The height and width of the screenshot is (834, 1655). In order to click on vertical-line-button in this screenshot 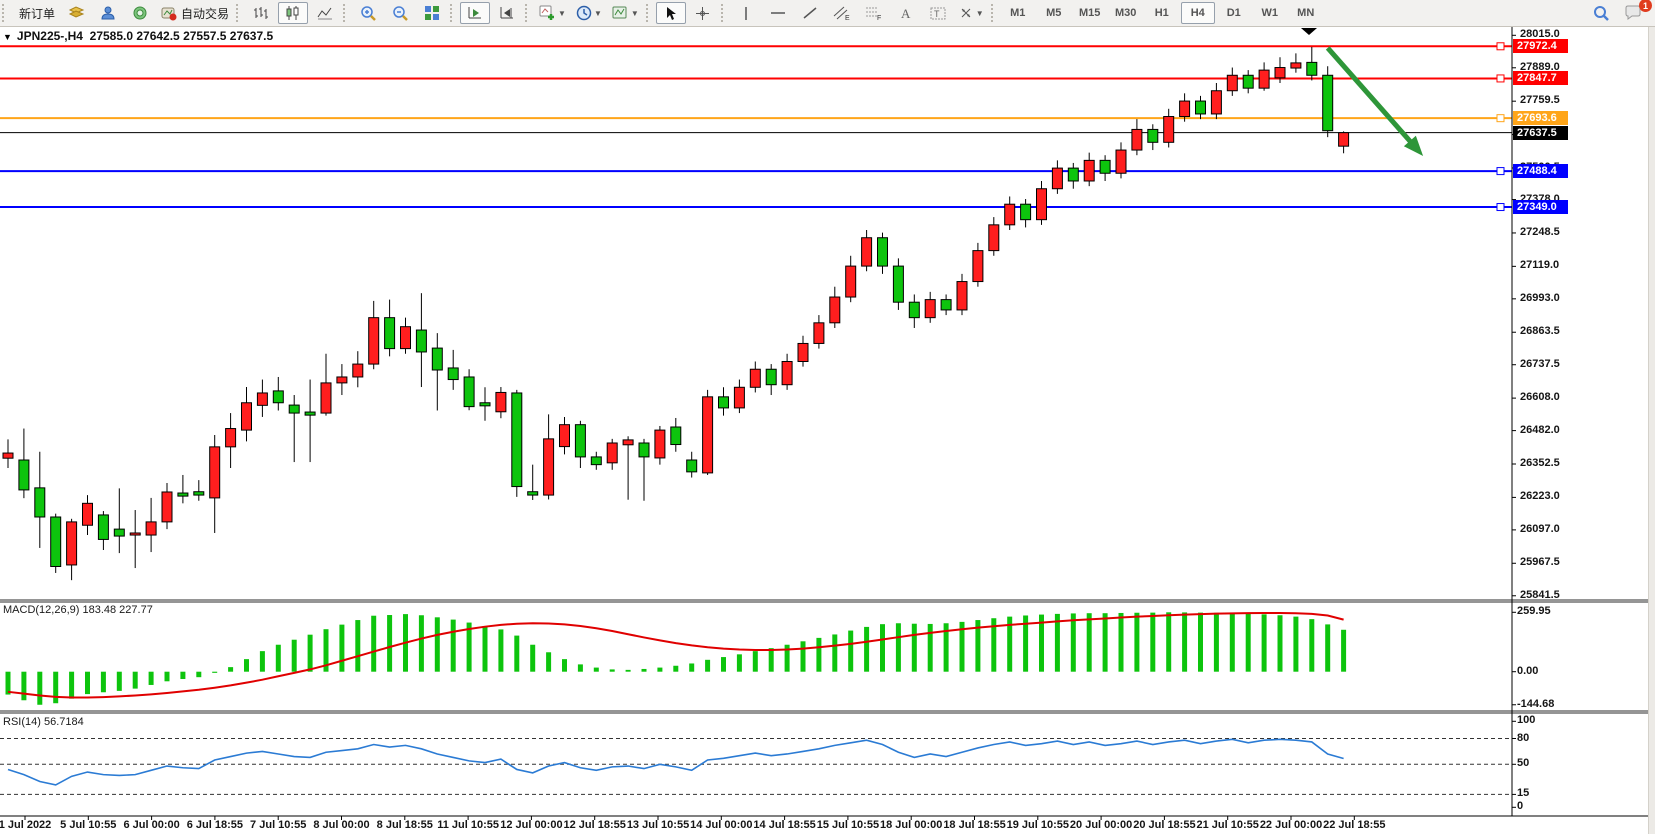, I will do `click(746, 13)`.